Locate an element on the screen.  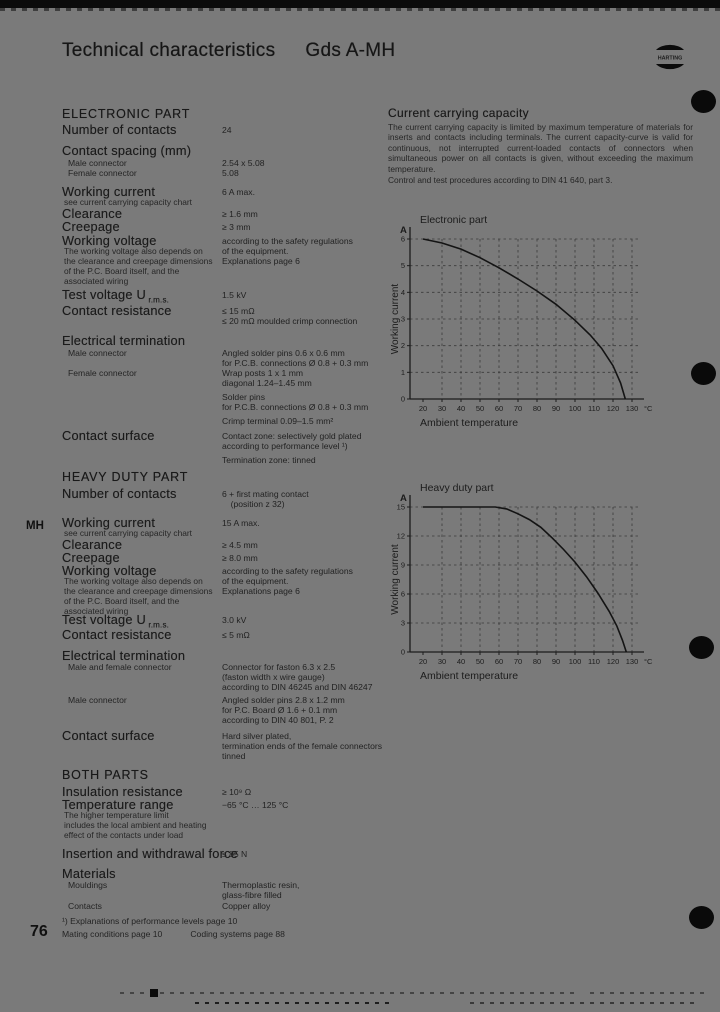
harting-logo-icon: HARTING is located at coordinates (670, 57).